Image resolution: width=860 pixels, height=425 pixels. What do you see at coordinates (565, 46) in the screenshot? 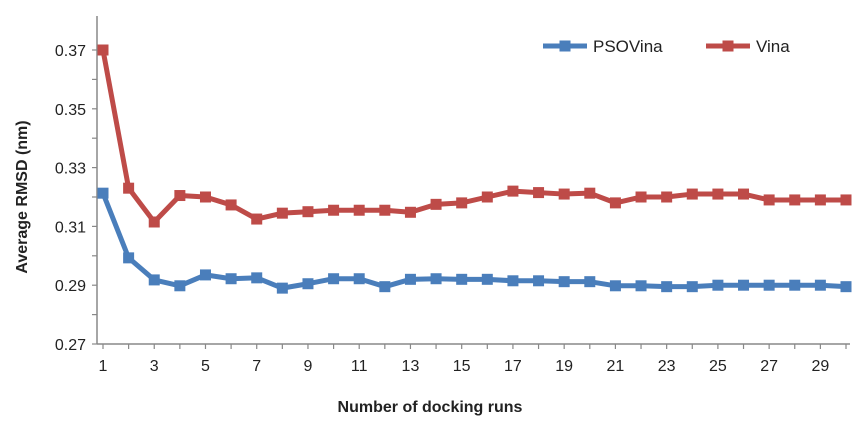
I see `legend-psovina-marker` at bounding box center [565, 46].